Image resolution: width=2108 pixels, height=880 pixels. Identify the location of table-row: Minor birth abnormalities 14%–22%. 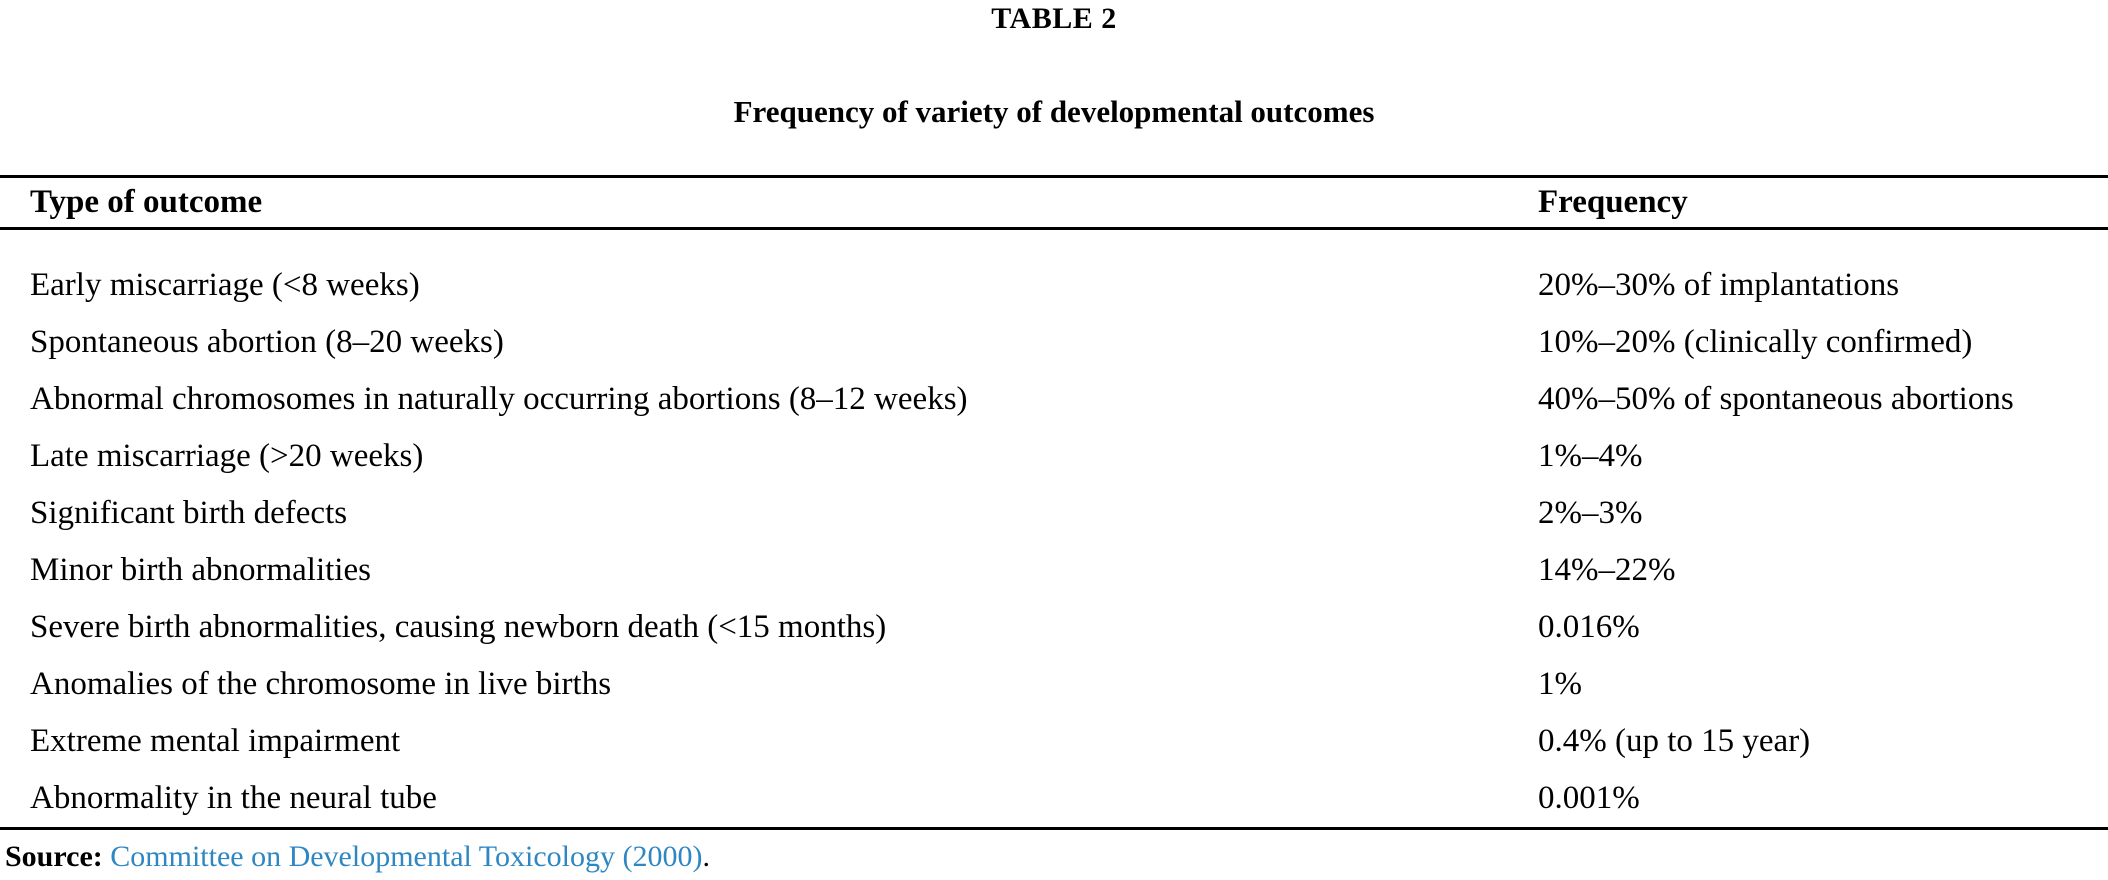
(1054, 570).